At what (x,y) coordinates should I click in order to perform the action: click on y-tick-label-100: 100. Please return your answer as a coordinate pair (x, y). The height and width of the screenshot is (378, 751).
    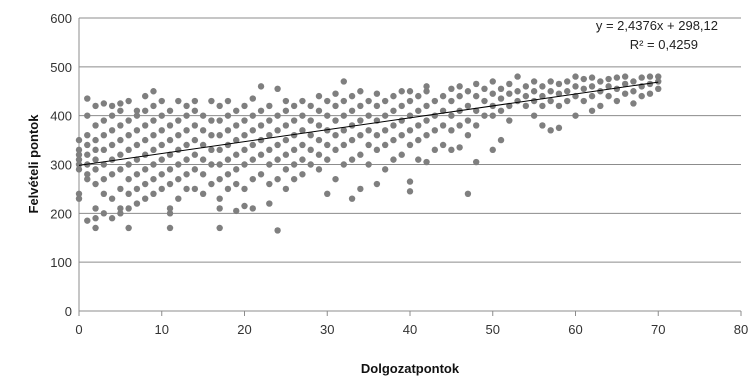
    Looking at the image, I should click on (61, 262).